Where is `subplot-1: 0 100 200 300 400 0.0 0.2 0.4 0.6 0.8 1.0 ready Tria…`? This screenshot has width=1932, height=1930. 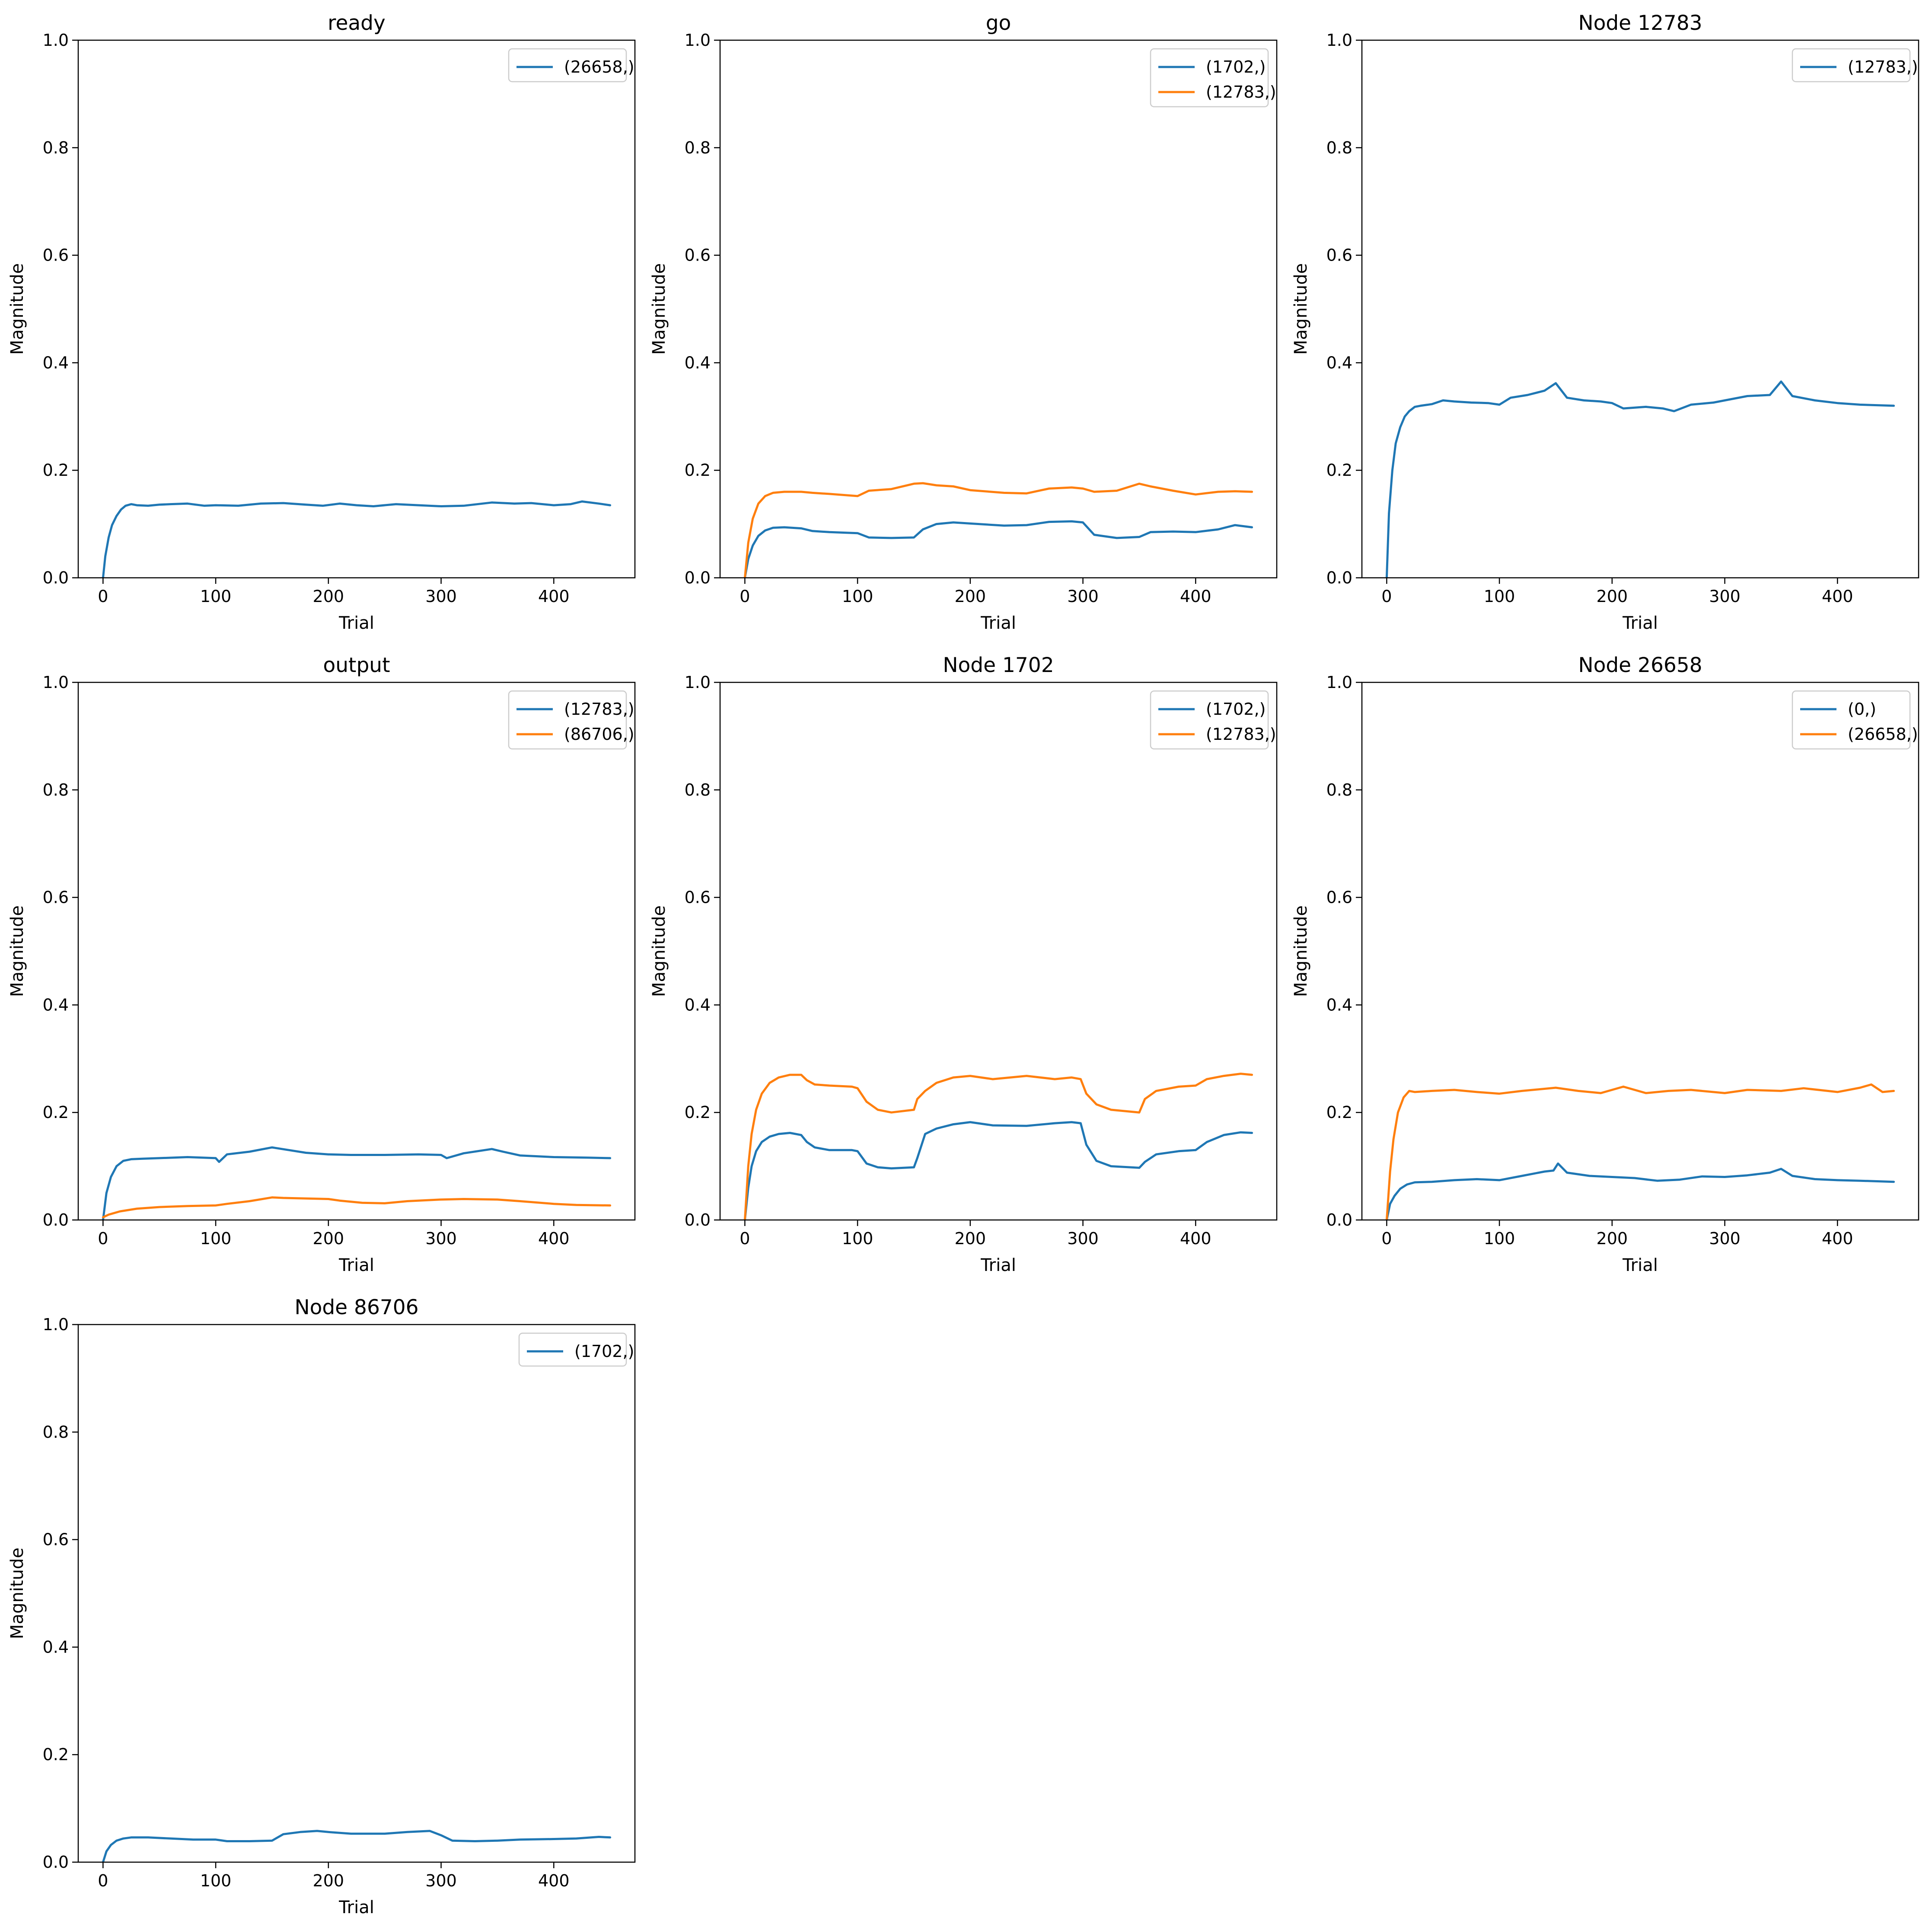
subplot-1: 0 100 200 300 400 0.0 0.2 0.4 0.6 0.8 1.0 ready Tria… is located at coordinates (321, 322).